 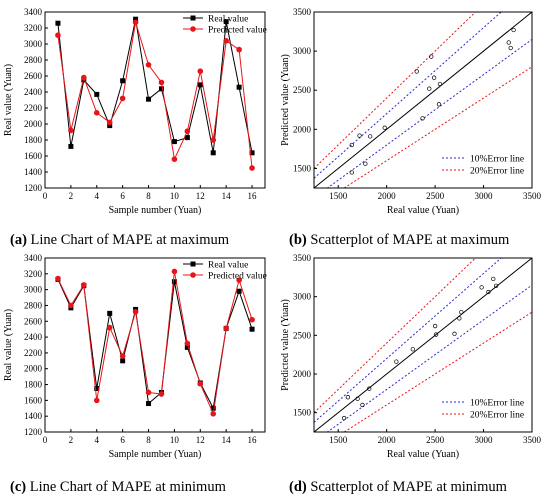 What do you see at coordinates (155, 454) in the screenshot?
I see `x-axis-label: Sample number (Yuan)` at bounding box center [155, 454].